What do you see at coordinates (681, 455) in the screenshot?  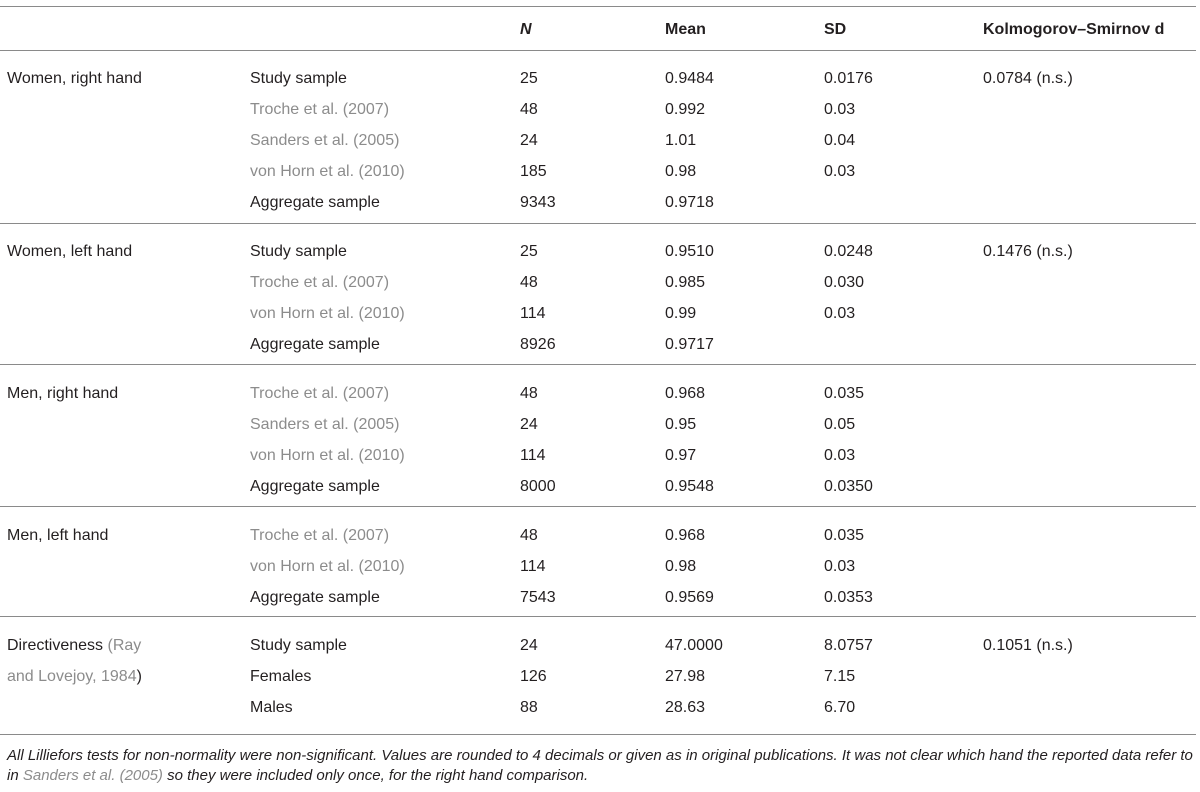 I see `row-mean: 0.97` at bounding box center [681, 455].